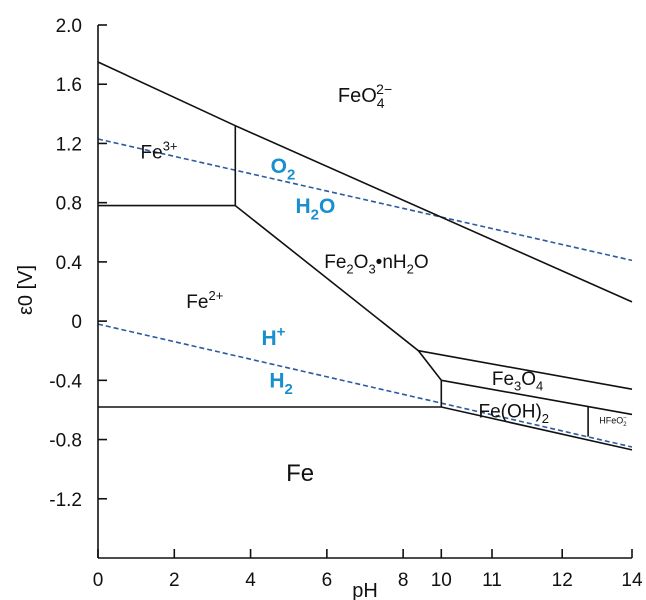 The height and width of the screenshot is (600, 646). I want to click on y-tick-label: 1.6, so click(69, 85).